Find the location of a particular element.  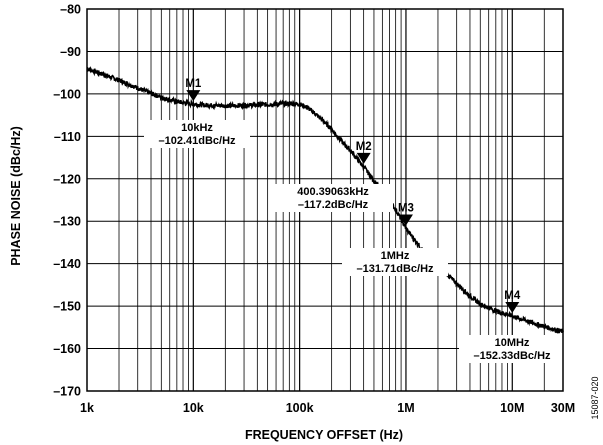

x-tick-label: 1M is located at coordinates (405, 408).